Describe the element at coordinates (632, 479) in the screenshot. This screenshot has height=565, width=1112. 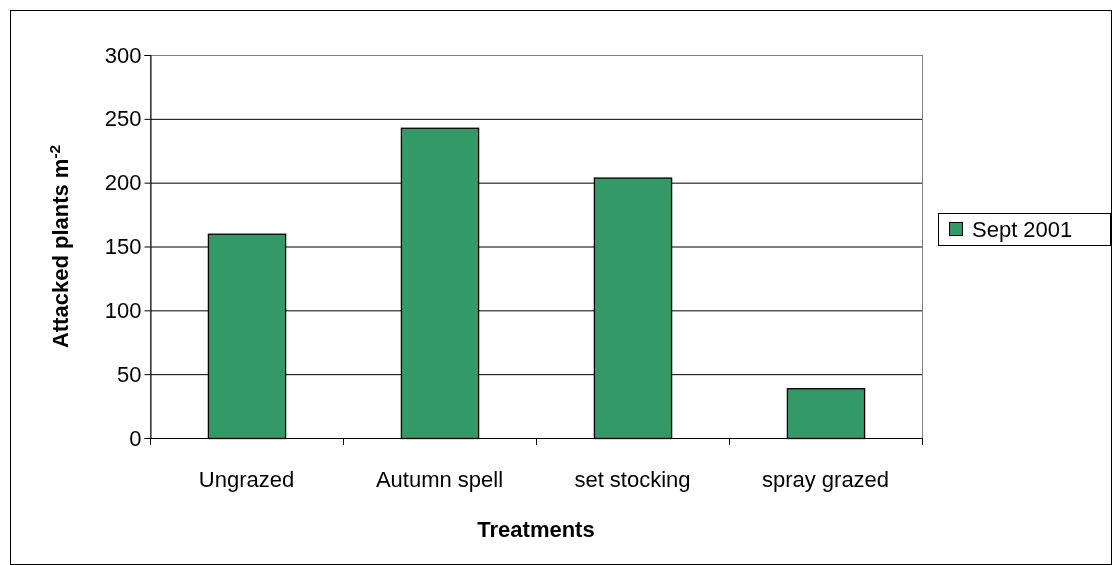
I see `x-tick-label: set stocking` at that location.